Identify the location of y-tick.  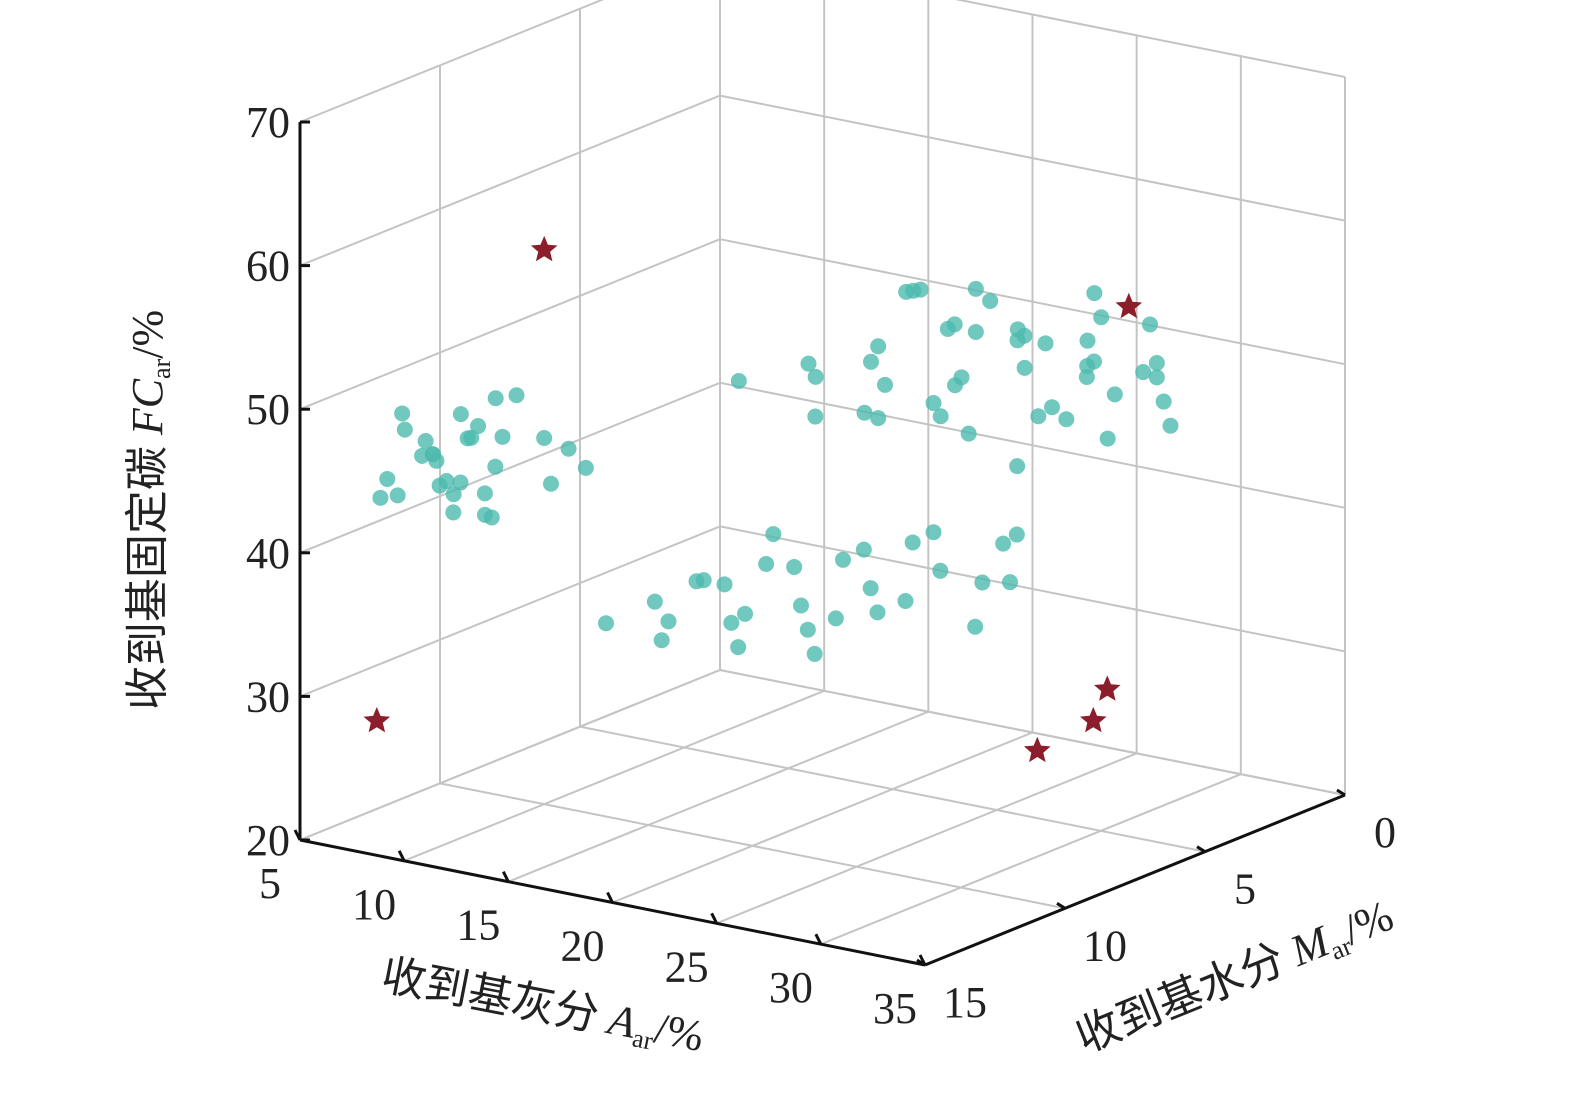
(1201, 849).